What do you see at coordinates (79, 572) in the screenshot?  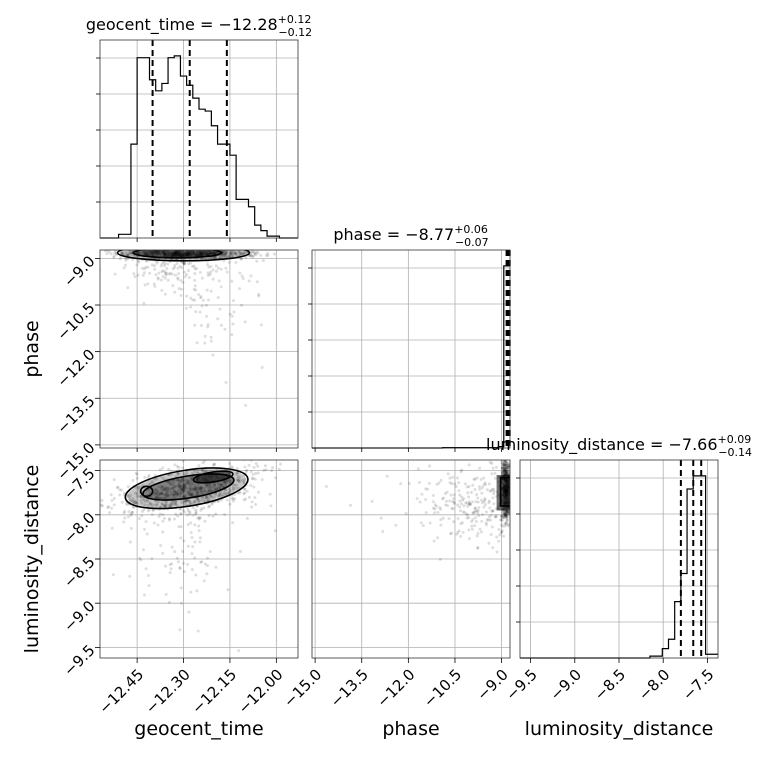 I see `y-tick-label: −8.5` at bounding box center [79, 572].